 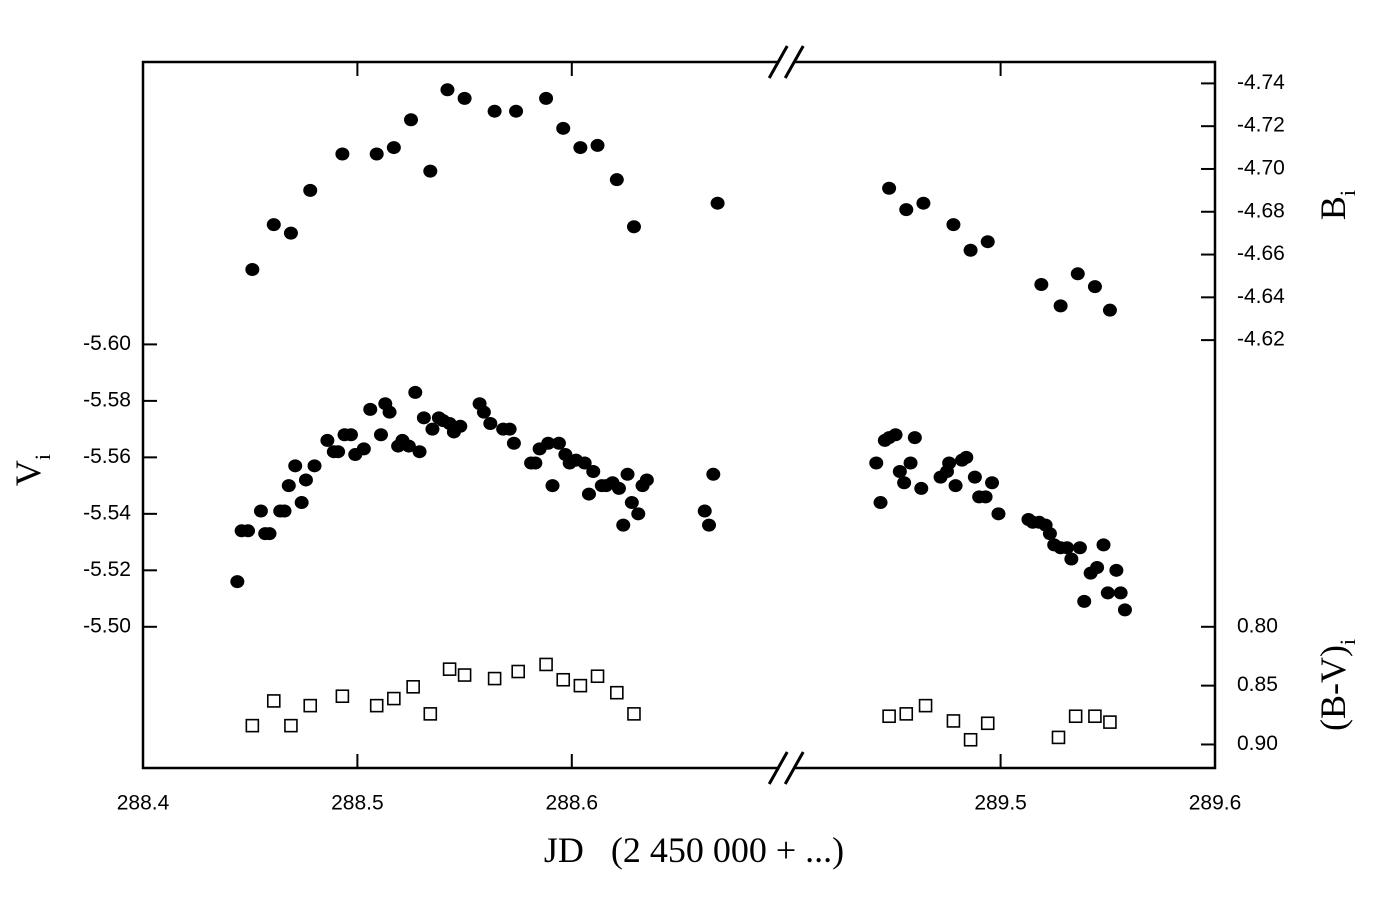 What do you see at coordinates (357, 803) in the screenshot?
I see `x-tick-label: 288.5` at bounding box center [357, 803].